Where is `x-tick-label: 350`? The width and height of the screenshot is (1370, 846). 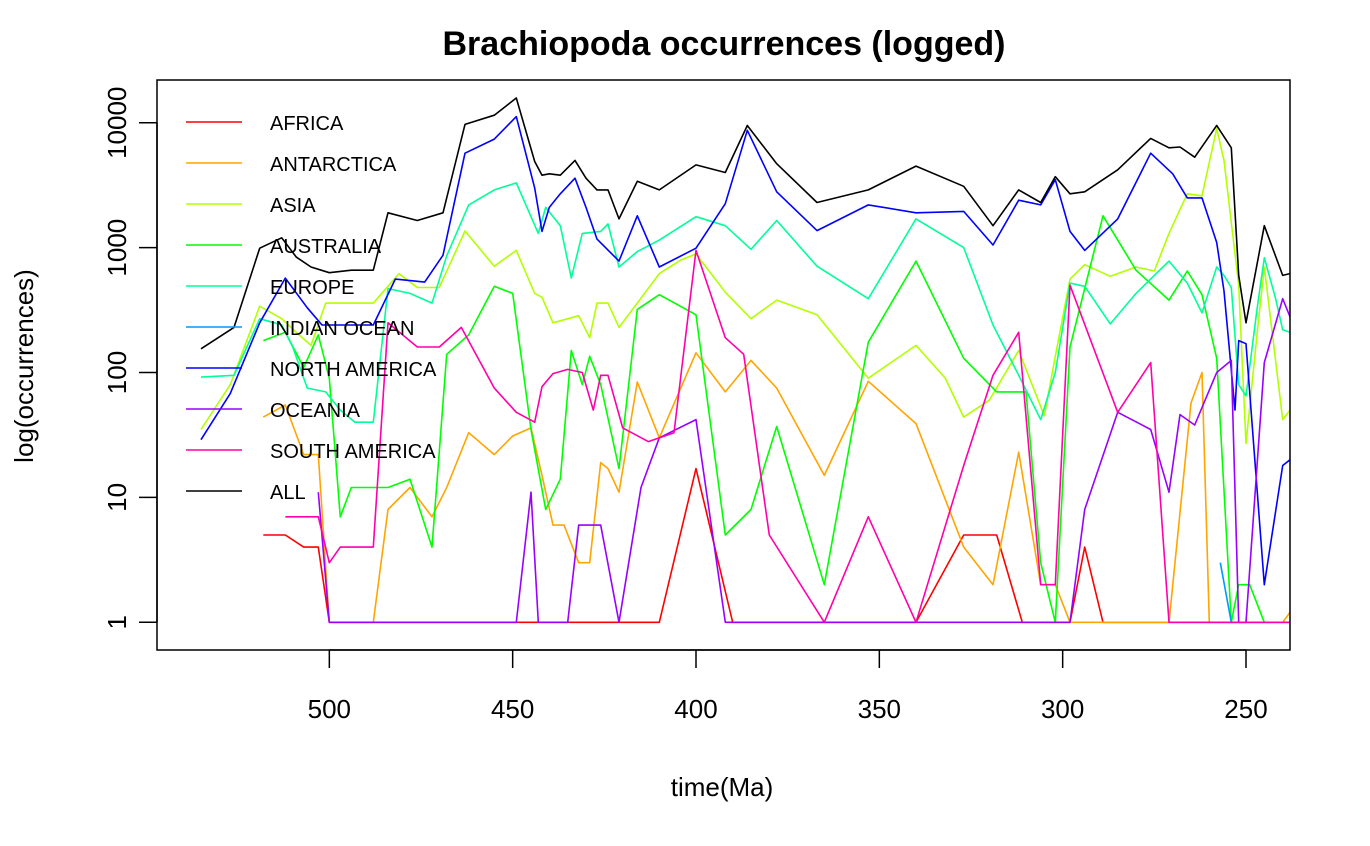 x-tick-label: 350 is located at coordinates (879, 709).